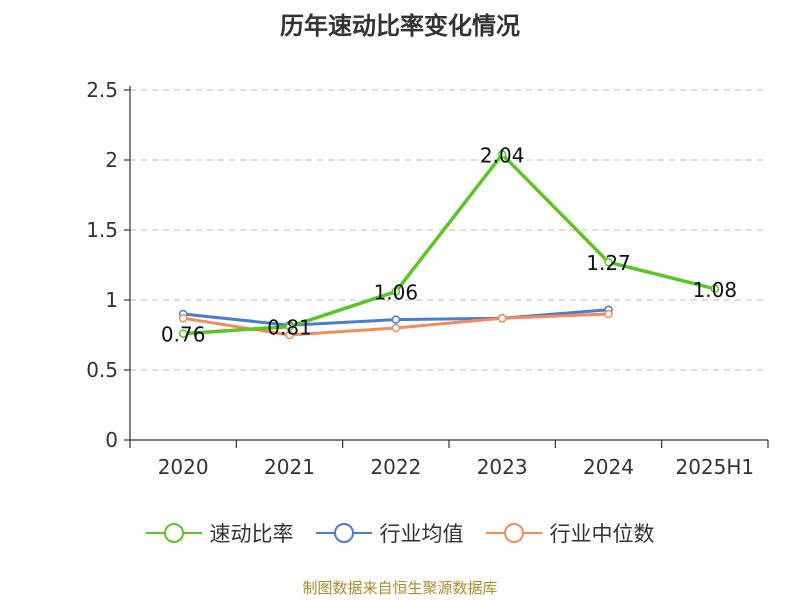 This screenshot has height=600, width=800. What do you see at coordinates (102, 230) in the screenshot?
I see `y-tick-label: 1.5` at bounding box center [102, 230].